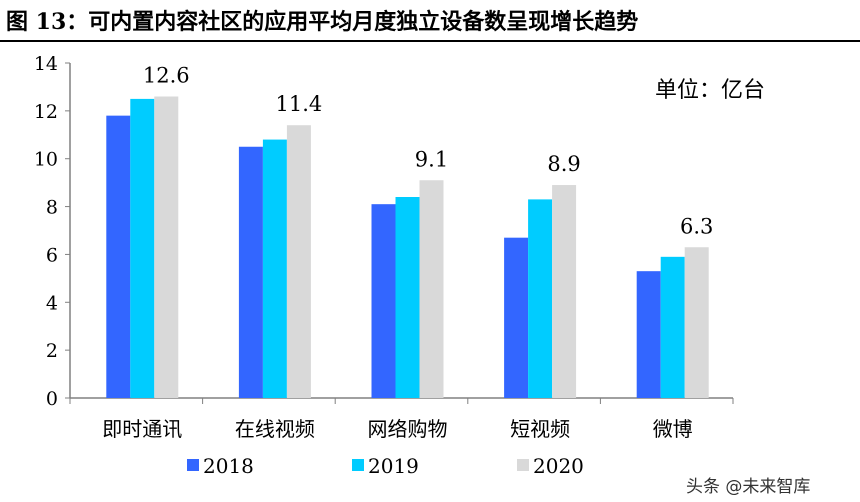 Image resolution: width=860 pixels, height=502 pixels. Describe the element at coordinates (52, 351) in the screenshot. I see `y-tick-label: 2` at that location.